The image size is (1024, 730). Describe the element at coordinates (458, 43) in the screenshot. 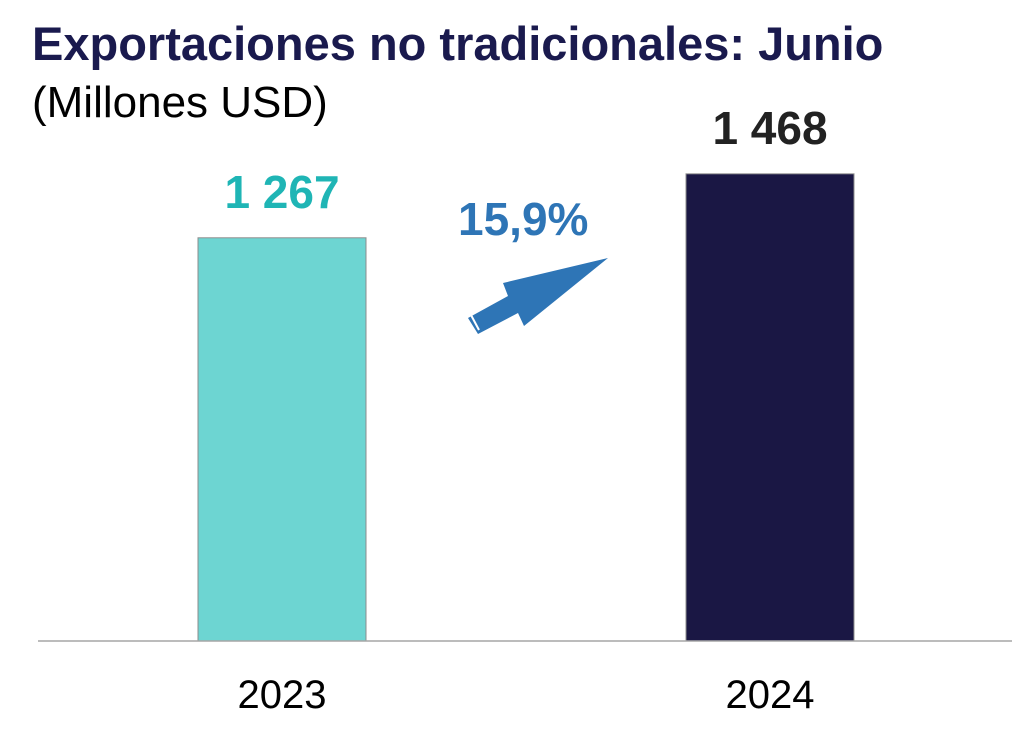

I see `chart-title: Exportaciones no tradicionales: Junio` at that location.